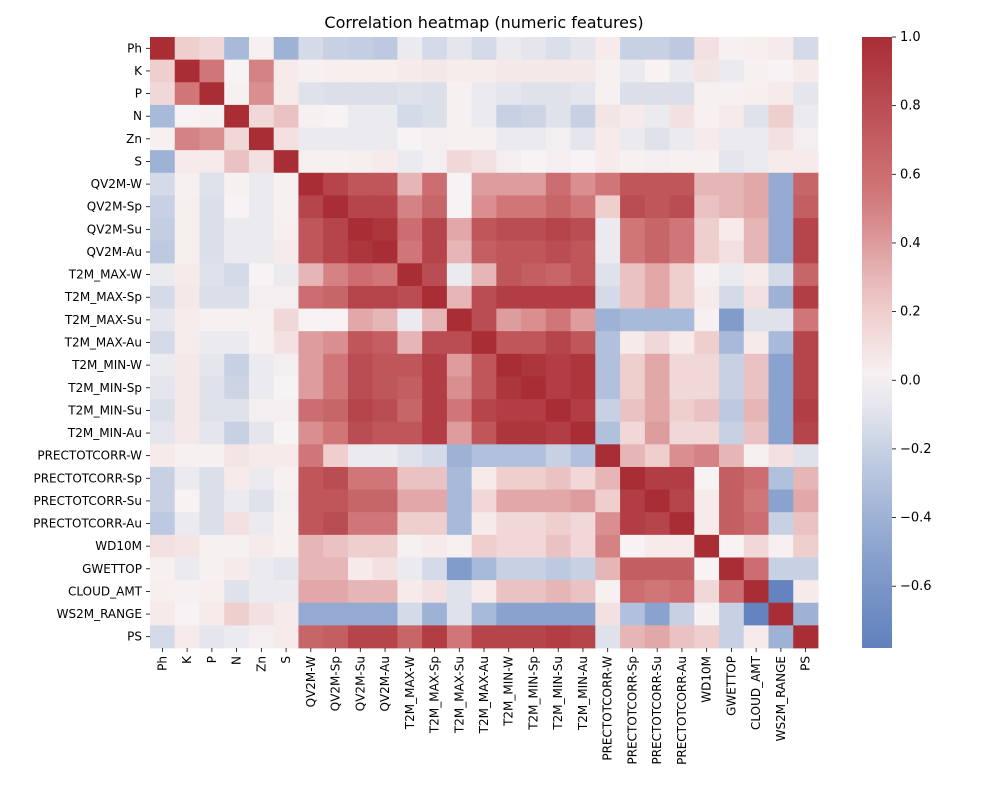  I want to click on colorbar-tick-label: −0.6, so click(916, 586).